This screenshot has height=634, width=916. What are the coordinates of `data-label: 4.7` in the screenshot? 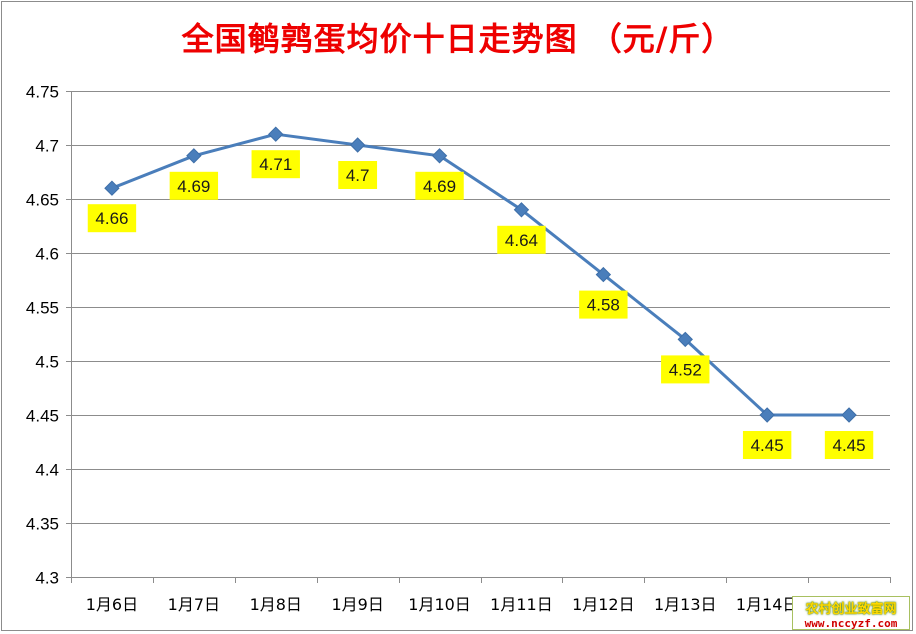 It's located at (358, 175).